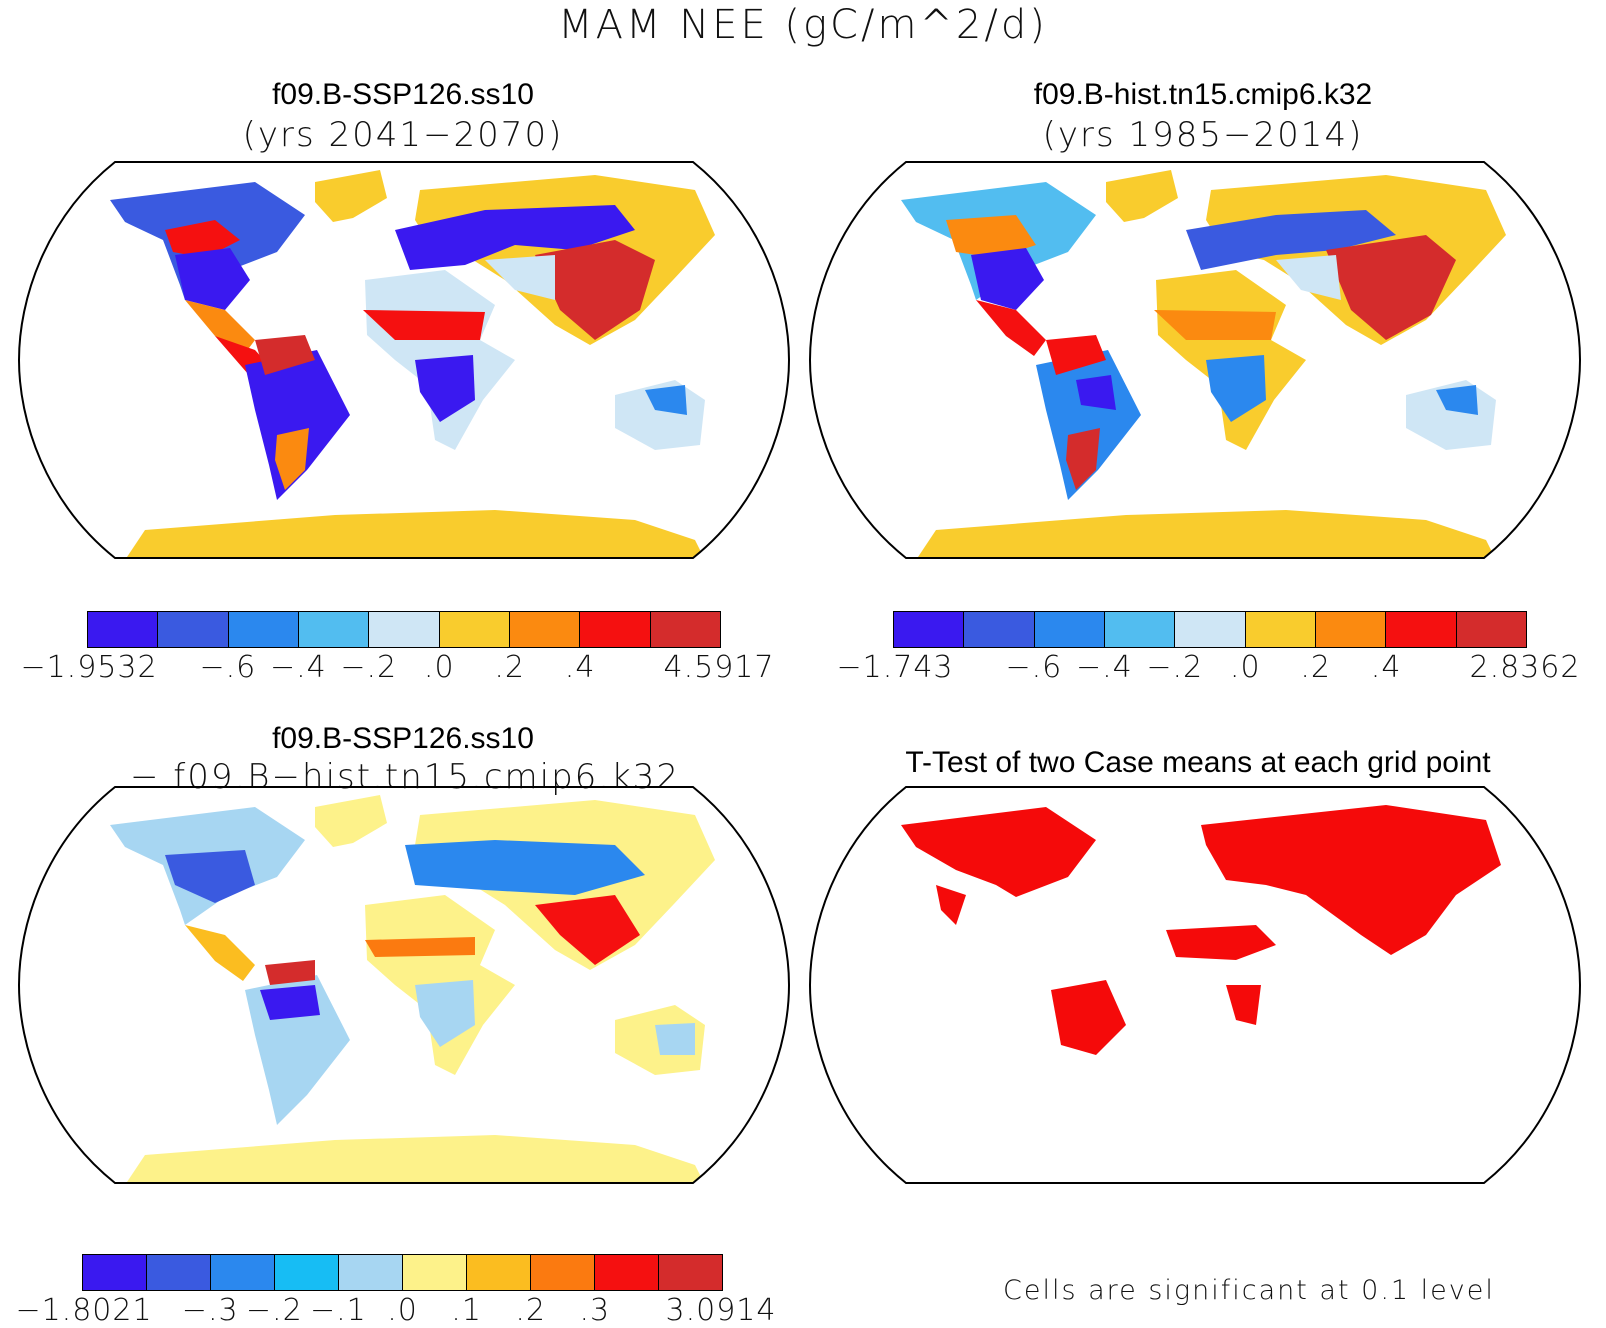 The height and width of the screenshot is (1328, 1606). Describe the element at coordinates (719, 667) in the screenshot. I see `colorbar-tick-label: 4.5917` at that location.